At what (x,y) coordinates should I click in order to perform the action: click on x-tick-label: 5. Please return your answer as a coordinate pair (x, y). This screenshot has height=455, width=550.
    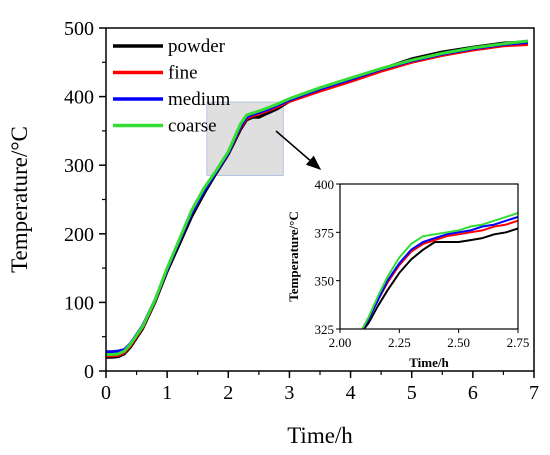
    Looking at the image, I should click on (412, 393).